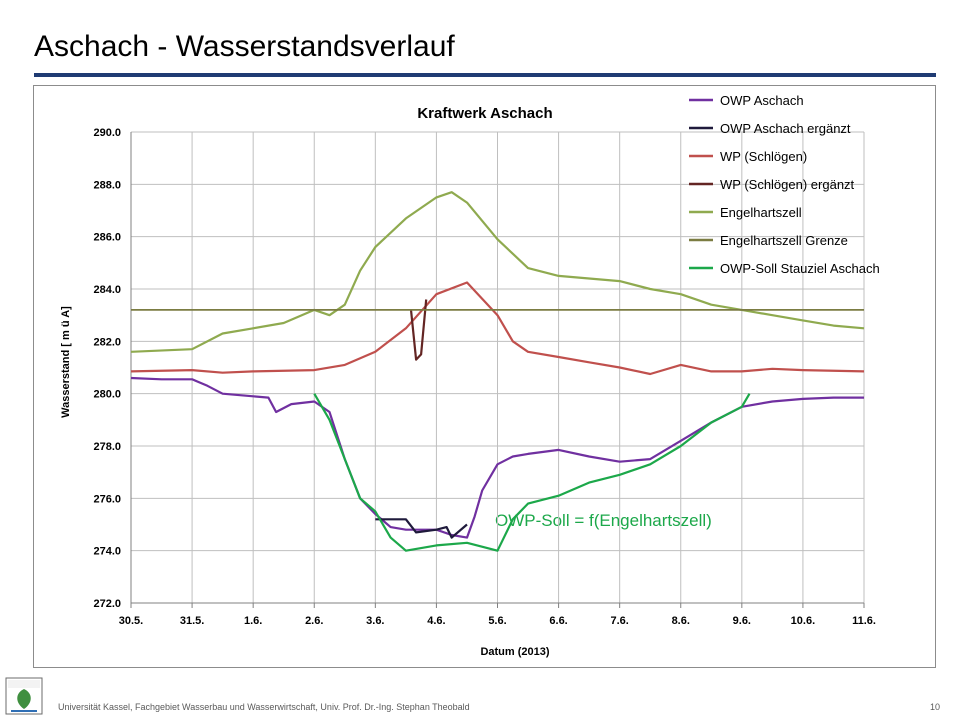 This screenshot has height=720, width=960. Describe the element at coordinates (785, 128) in the screenshot. I see `legend-label: OWP Aschach ergänzt` at that location.